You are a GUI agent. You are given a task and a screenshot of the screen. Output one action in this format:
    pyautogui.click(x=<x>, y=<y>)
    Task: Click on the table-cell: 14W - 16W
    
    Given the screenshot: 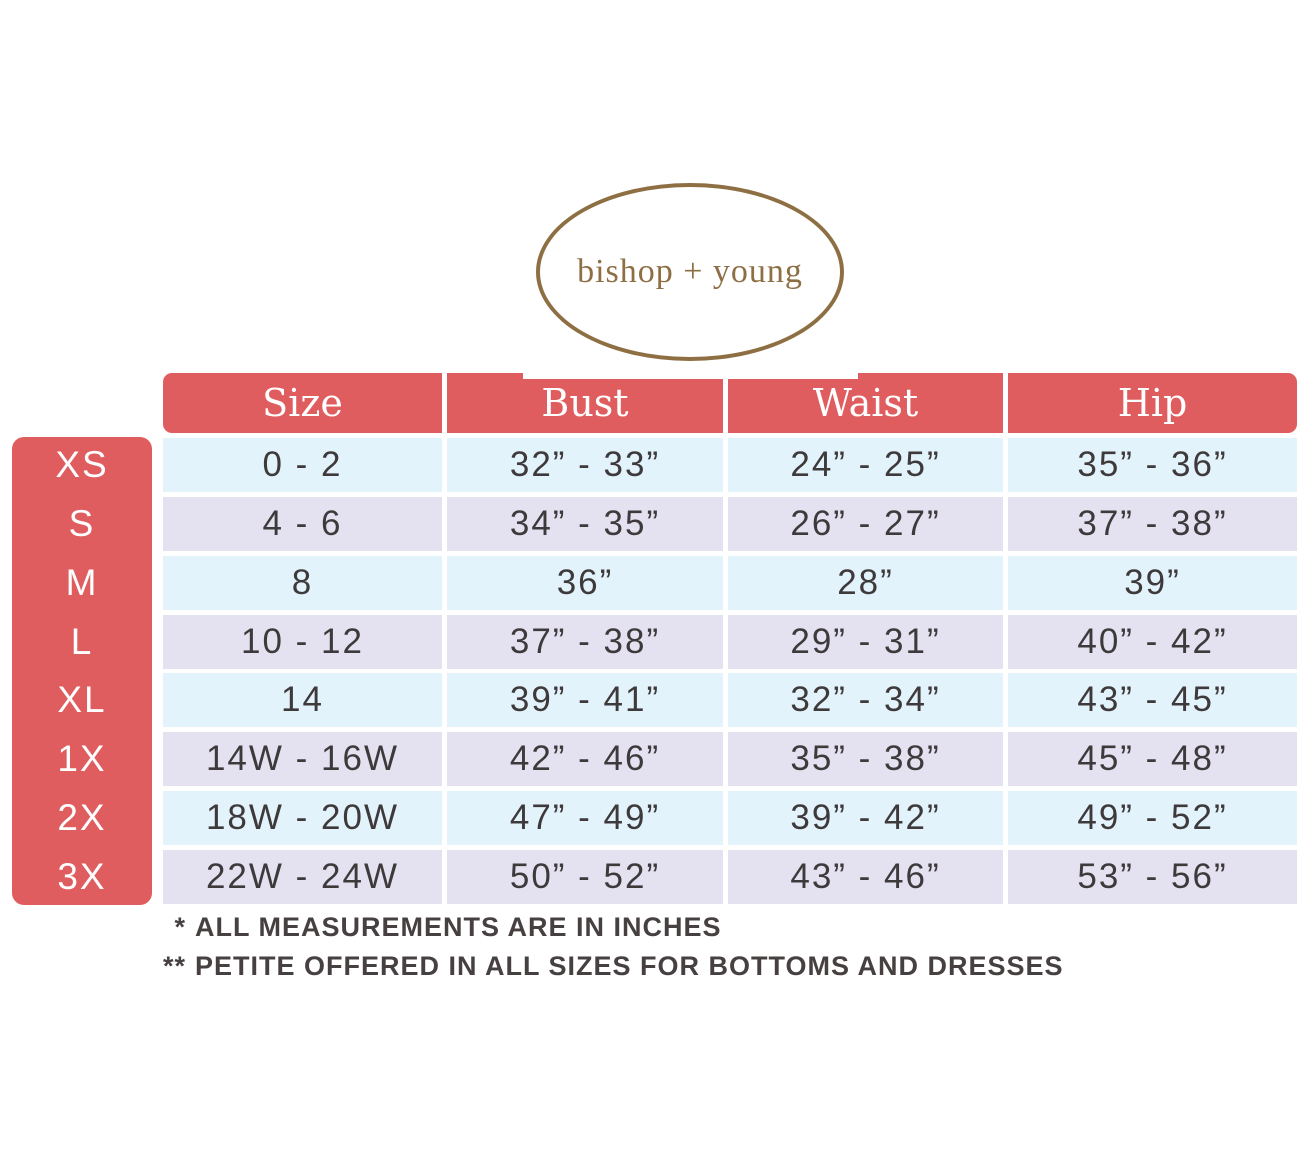 What is the action you would take?
    pyautogui.click(x=302, y=759)
    